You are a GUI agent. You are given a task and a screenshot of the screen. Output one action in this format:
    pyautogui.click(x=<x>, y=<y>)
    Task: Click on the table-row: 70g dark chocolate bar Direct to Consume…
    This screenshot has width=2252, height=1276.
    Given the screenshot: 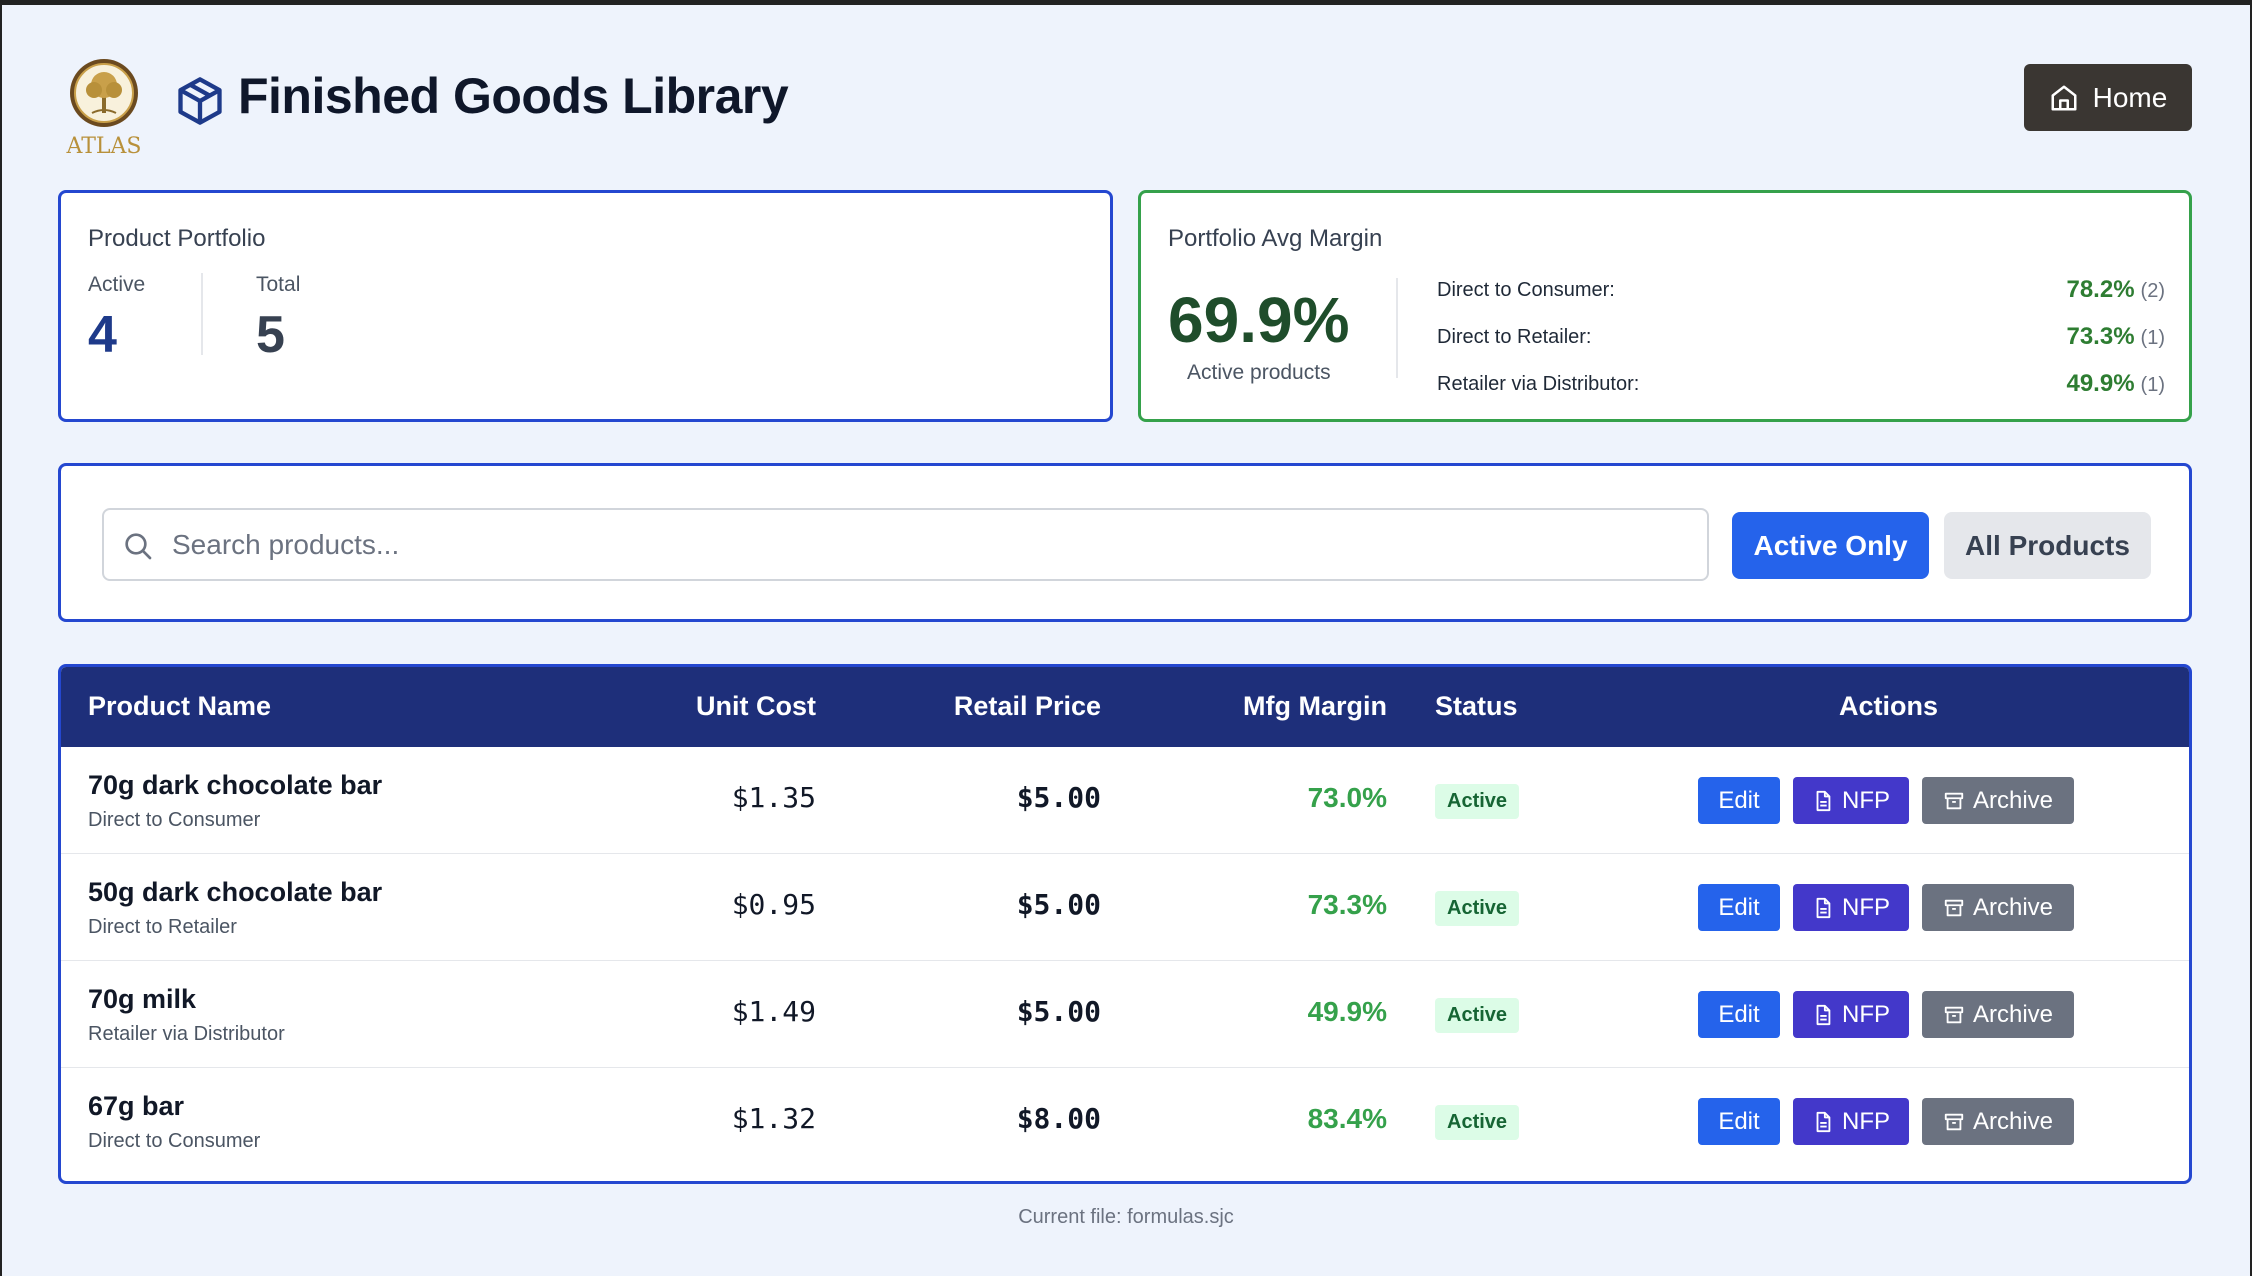 What is the action you would take?
    pyautogui.click(x=1125, y=800)
    